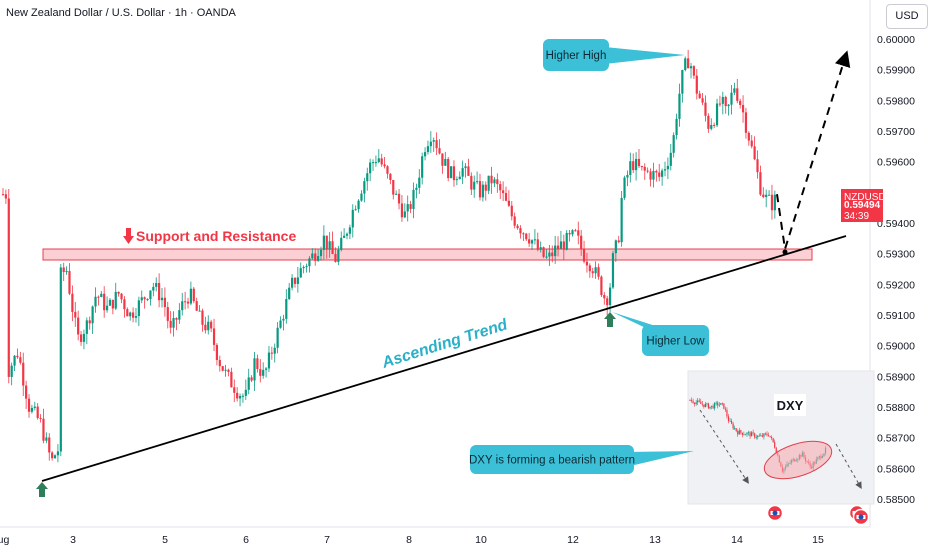 The height and width of the screenshot is (550, 932). Describe the element at coordinates (781, 437) in the screenshot. I see `dxy-inset-panel` at that location.